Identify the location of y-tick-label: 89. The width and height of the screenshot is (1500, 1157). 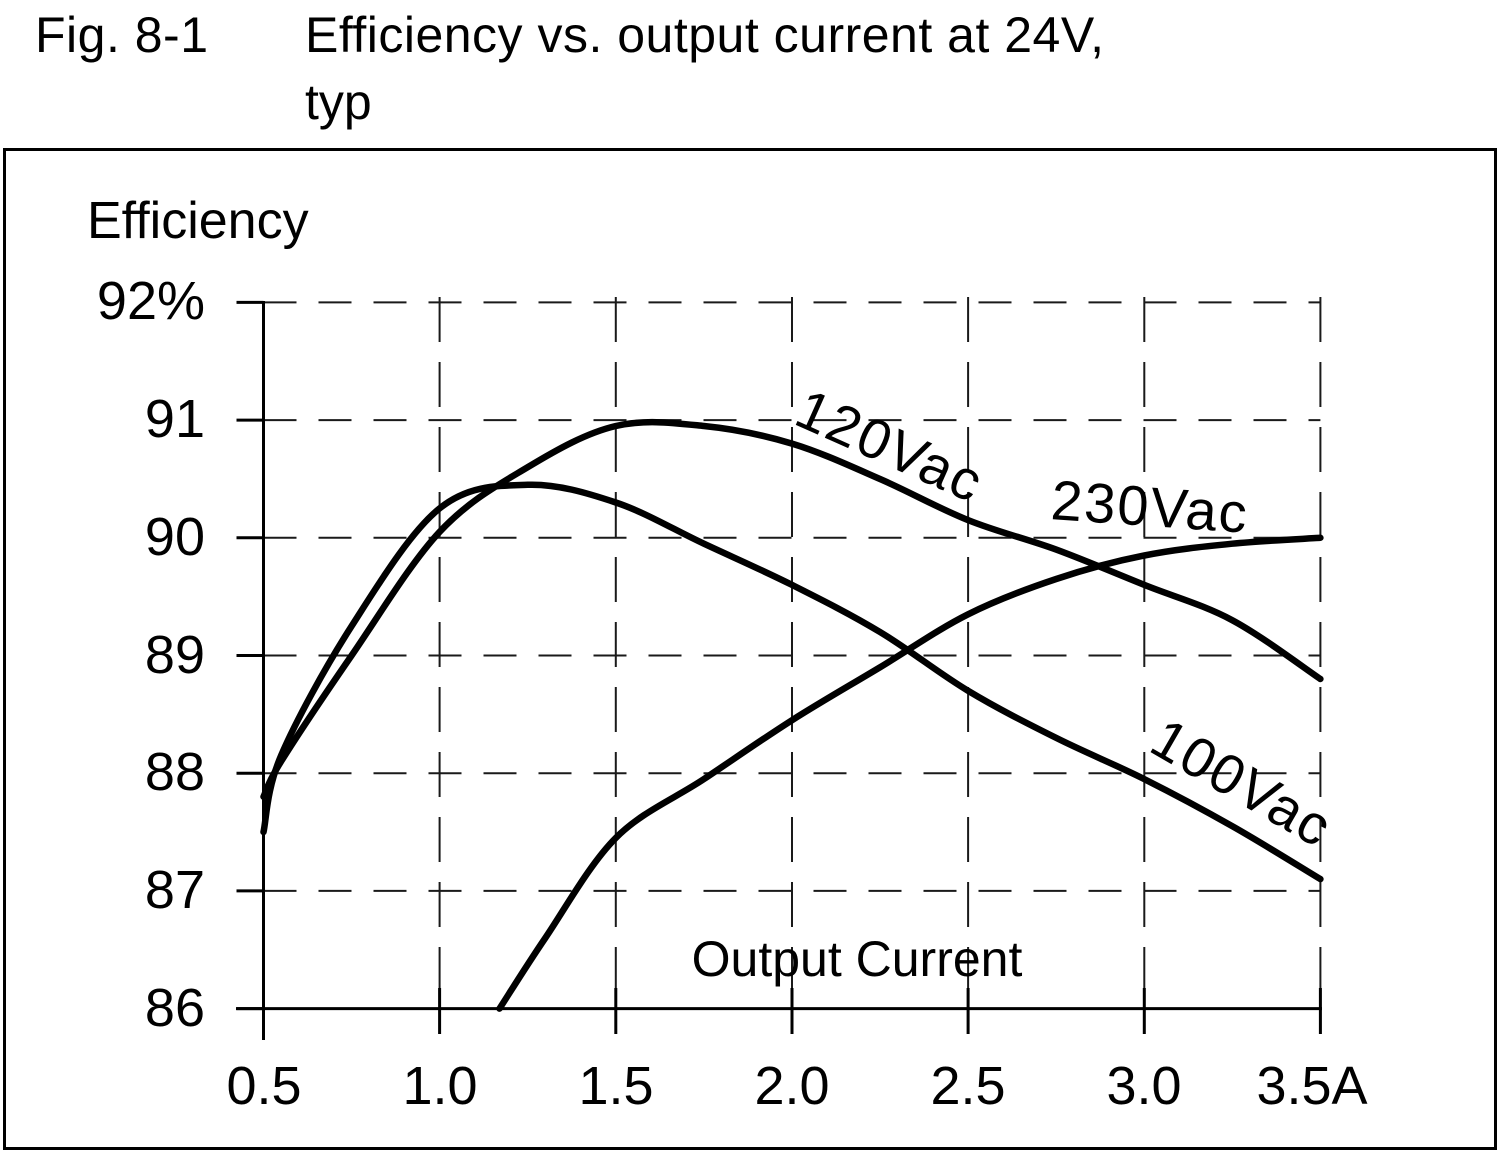
(174, 655).